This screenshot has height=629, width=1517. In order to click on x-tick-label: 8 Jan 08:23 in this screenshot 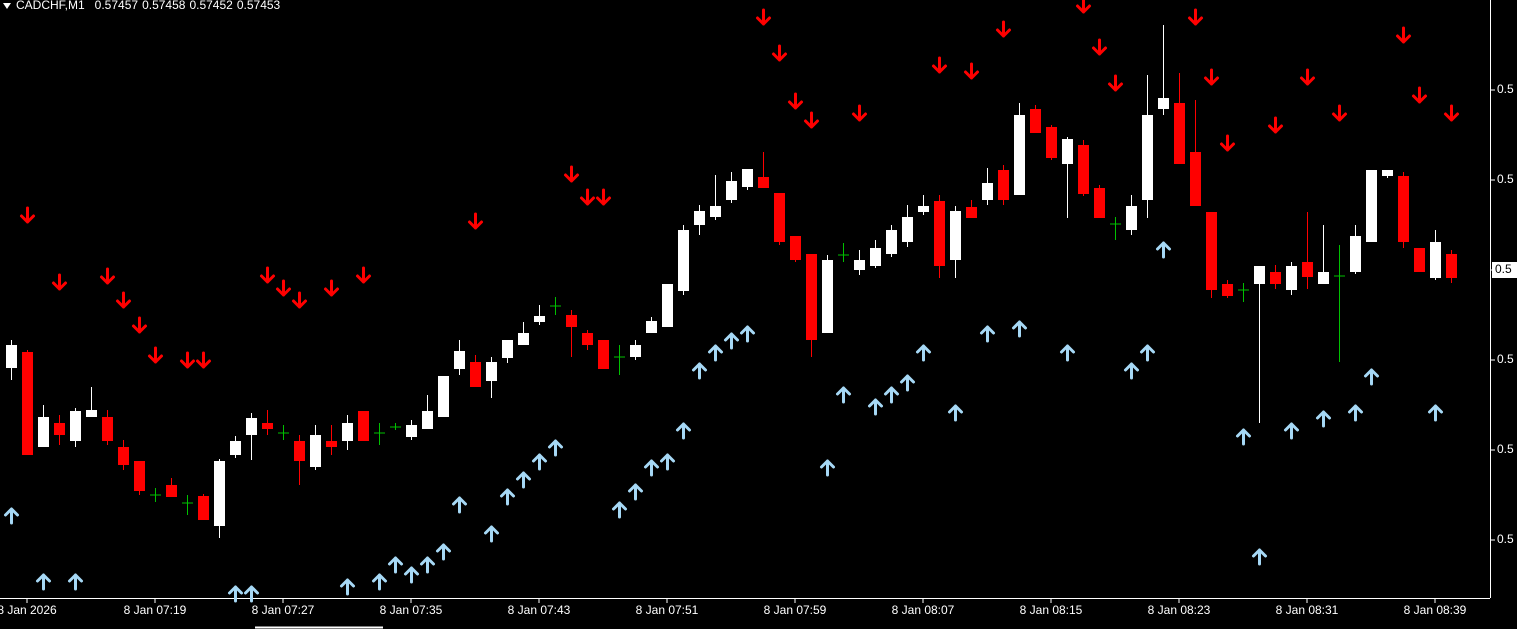, I will do `click(1179, 610)`.